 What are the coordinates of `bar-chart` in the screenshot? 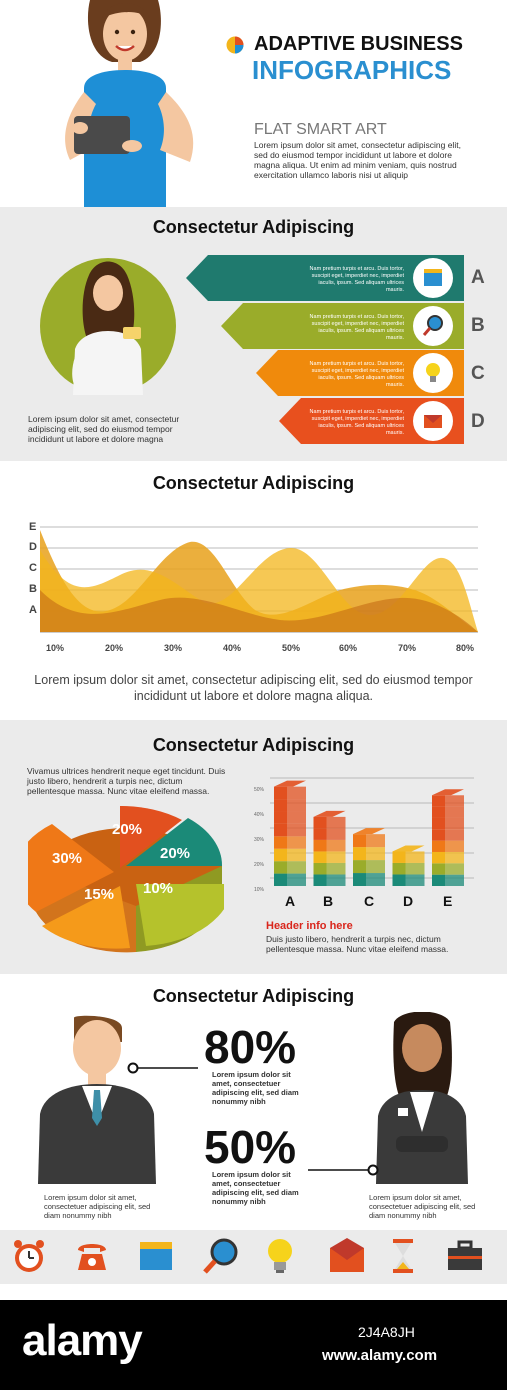 It's located at (372, 831).